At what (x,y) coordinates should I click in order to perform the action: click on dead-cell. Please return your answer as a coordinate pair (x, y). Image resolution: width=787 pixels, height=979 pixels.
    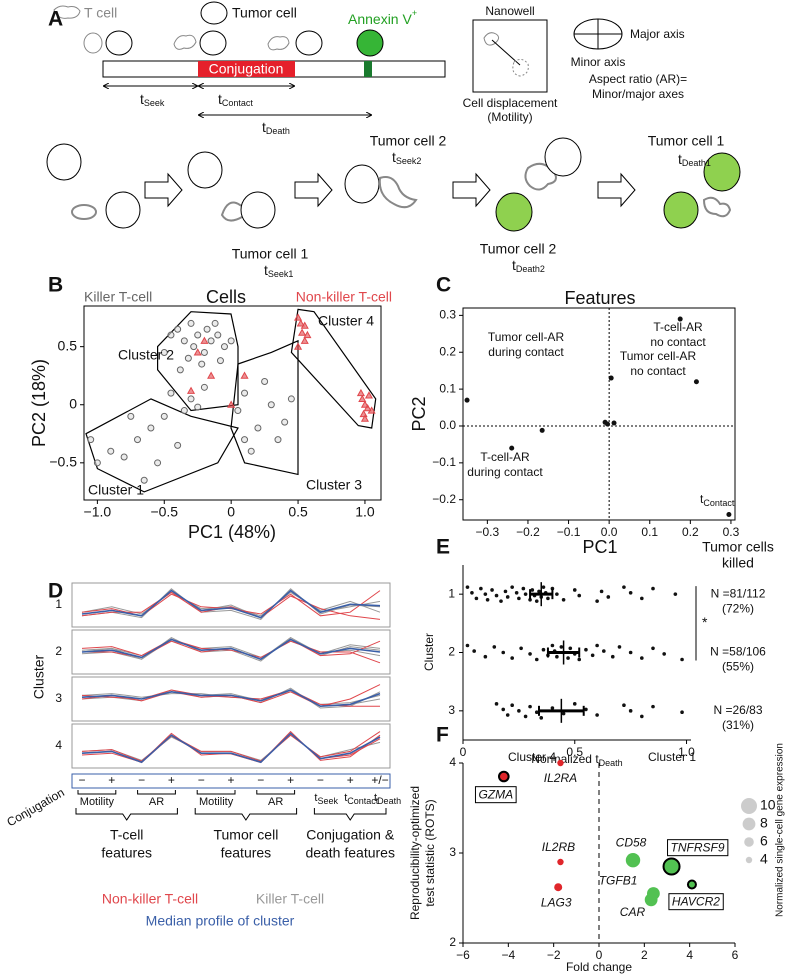
    Looking at the image, I should click on (370, 43).